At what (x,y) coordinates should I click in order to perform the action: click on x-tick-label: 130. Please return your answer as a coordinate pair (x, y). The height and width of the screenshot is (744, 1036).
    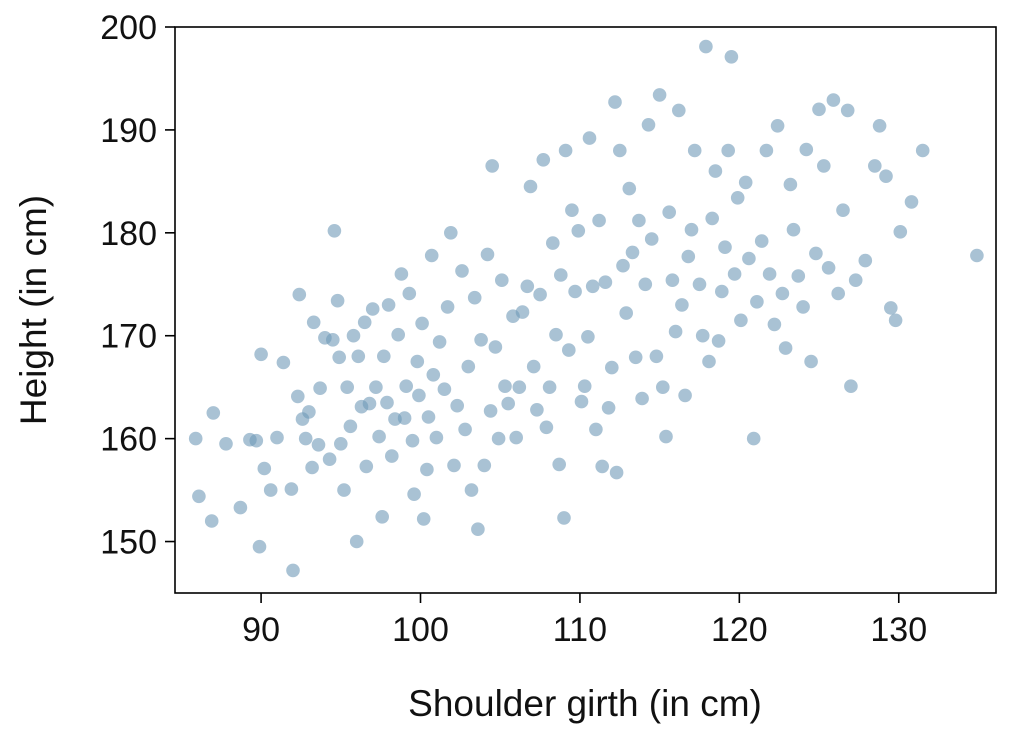
    Looking at the image, I should click on (898, 630).